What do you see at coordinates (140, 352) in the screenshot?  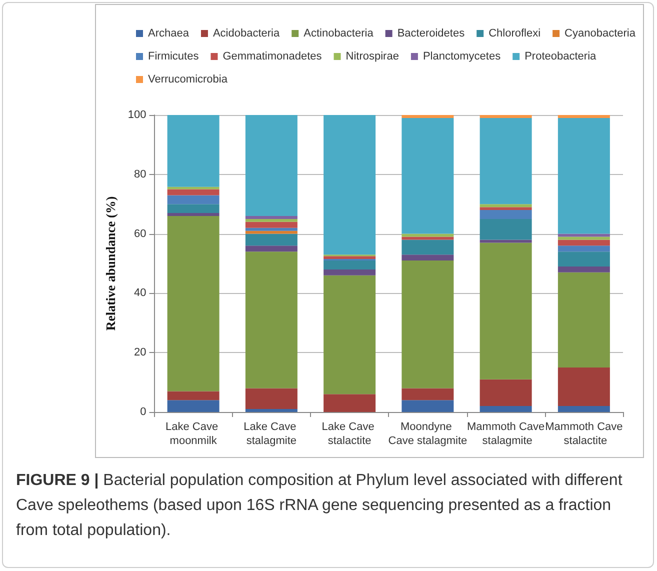 I see `y-tick-label: 20` at bounding box center [140, 352].